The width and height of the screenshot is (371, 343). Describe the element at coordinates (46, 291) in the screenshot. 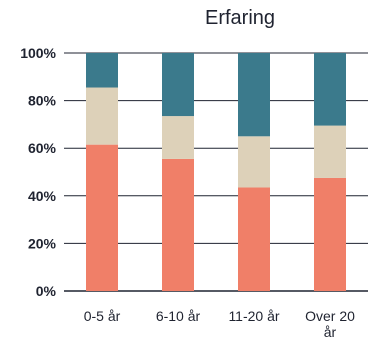

I see `y-tick-label: 0%` at that location.